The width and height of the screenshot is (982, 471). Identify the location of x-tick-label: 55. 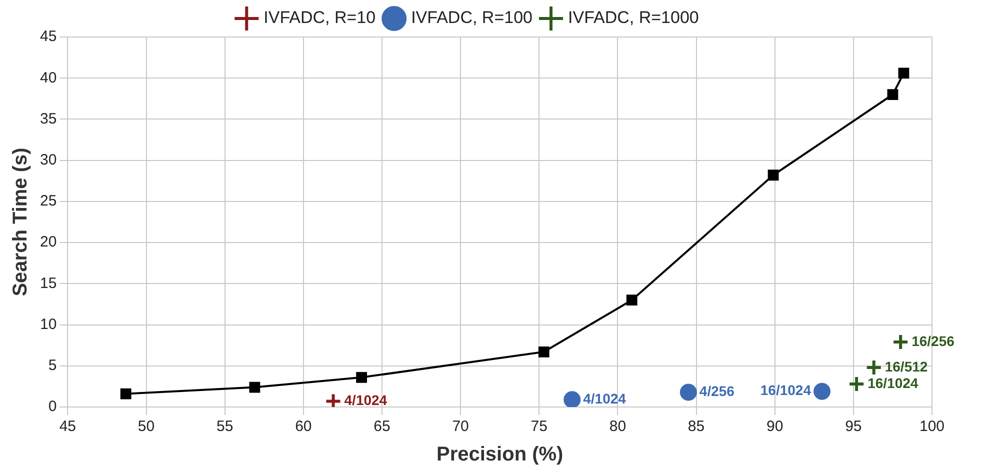
(225, 427).